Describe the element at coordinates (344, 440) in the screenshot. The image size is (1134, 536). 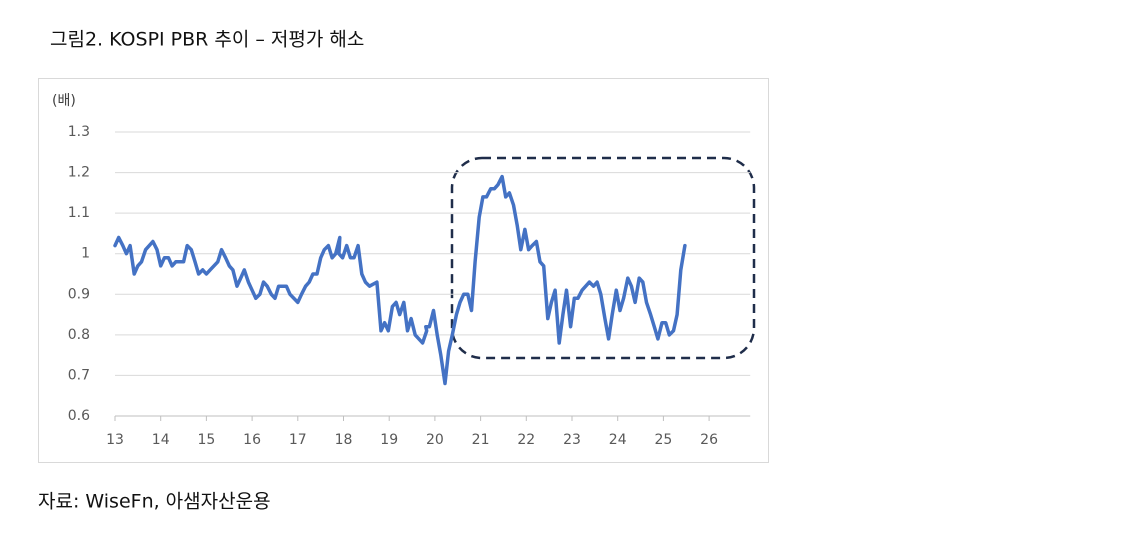
I see `x-tick-label: 18` at that location.